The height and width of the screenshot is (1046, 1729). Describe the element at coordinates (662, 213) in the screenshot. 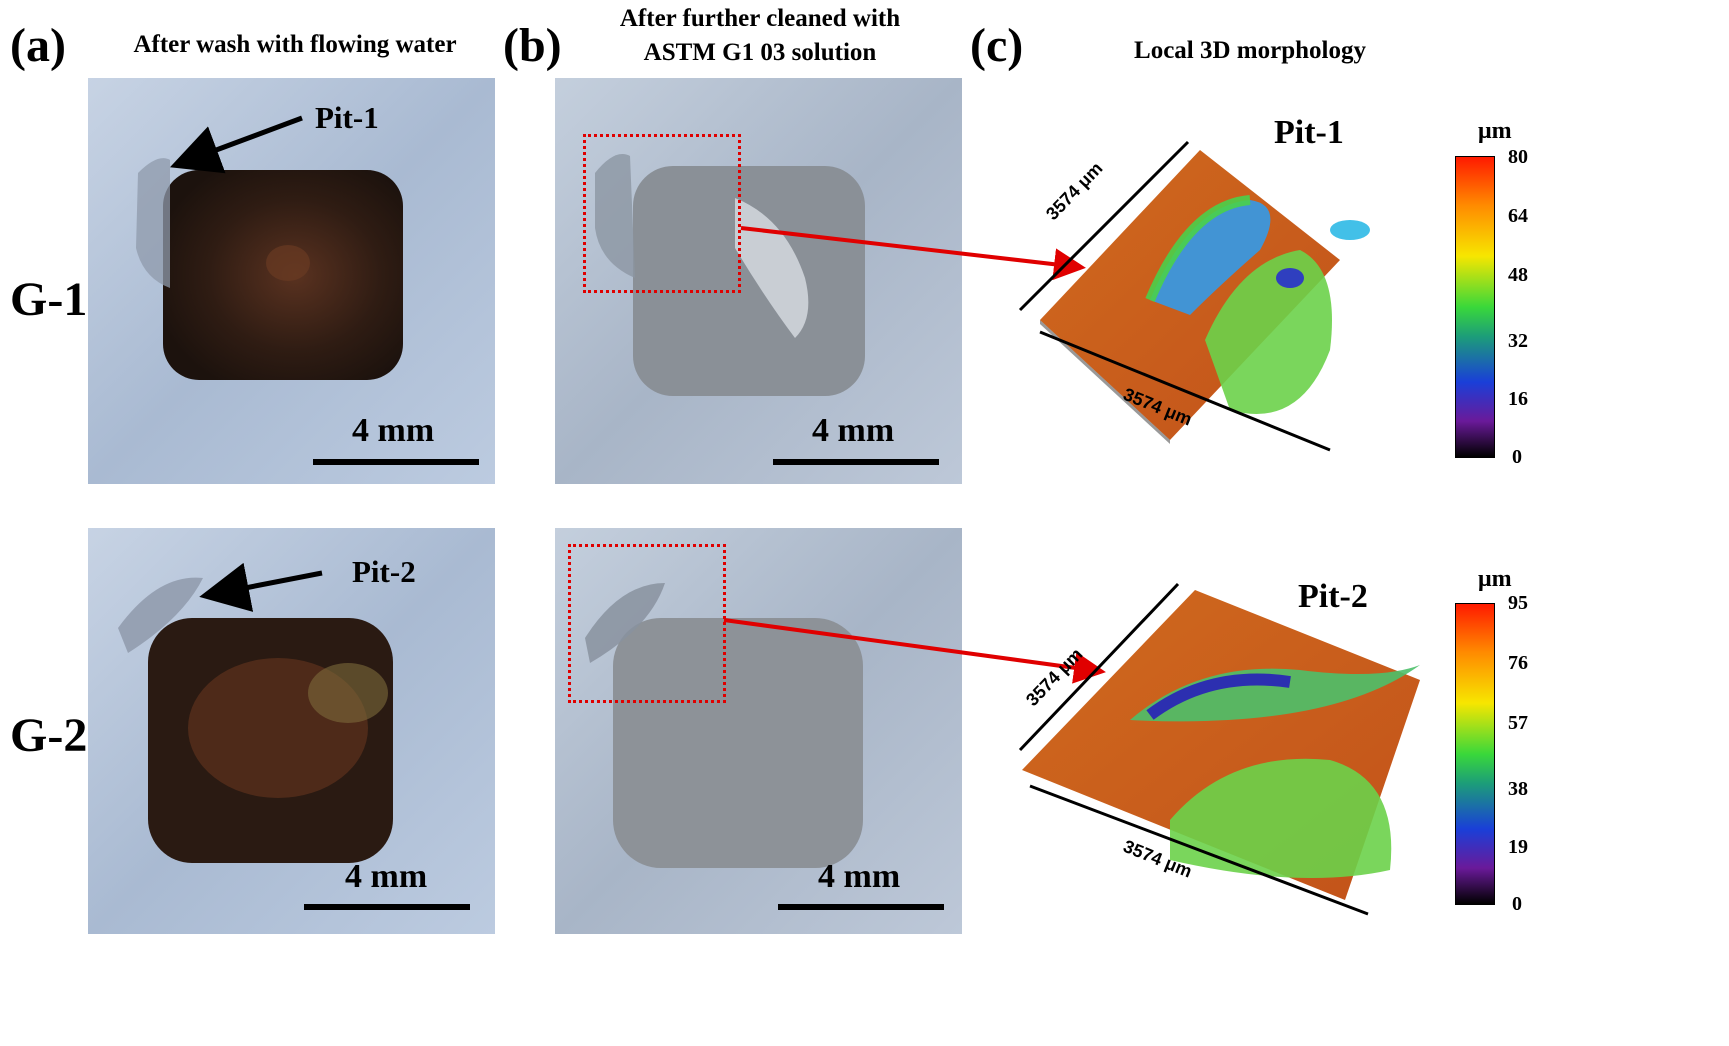

I see `roi-box-b-g1` at that location.